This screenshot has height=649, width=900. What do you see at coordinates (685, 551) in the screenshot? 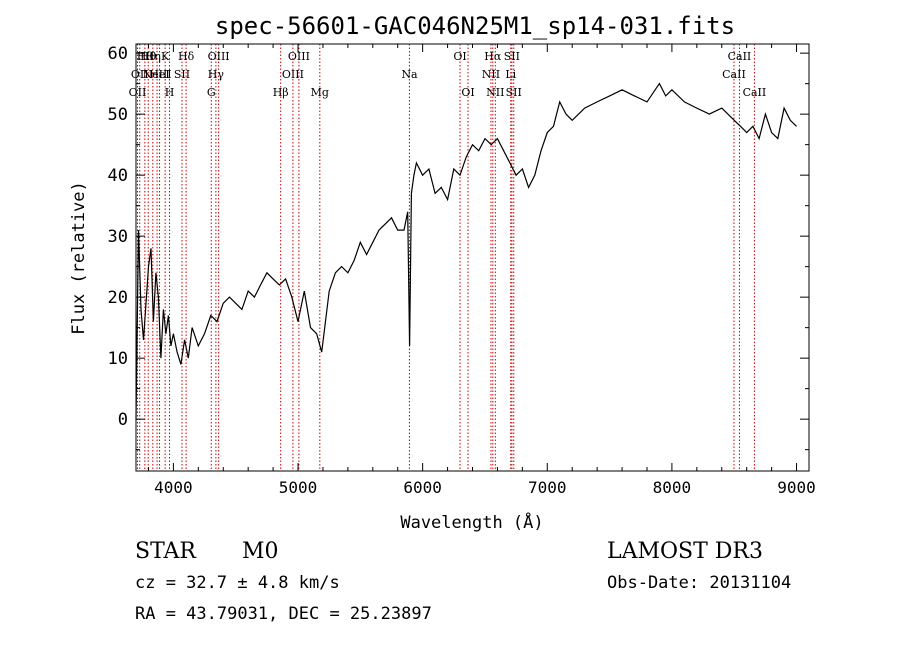
I see `survey-name: LAMOST DR3` at bounding box center [685, 551].